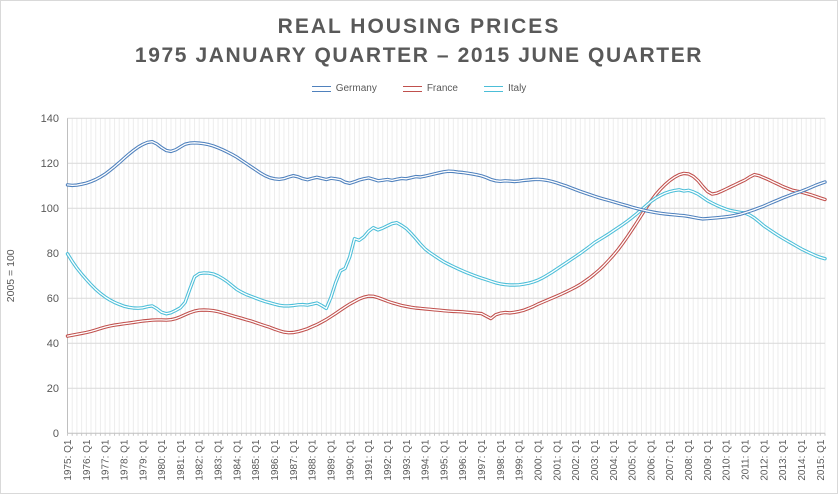 The width and height of the screenshot is (838, 495). I want to click on x-tick-label: 1977: Q1, so click(106, 460).